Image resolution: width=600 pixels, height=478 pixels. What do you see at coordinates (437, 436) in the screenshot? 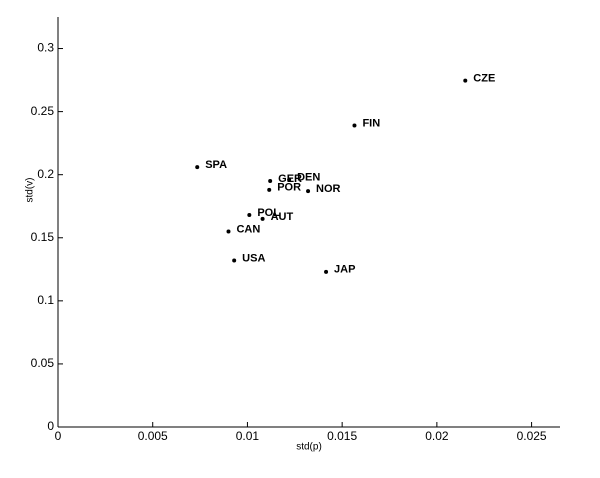
I see `x-tick-label: 0.02` at bounding box center [437, 436].